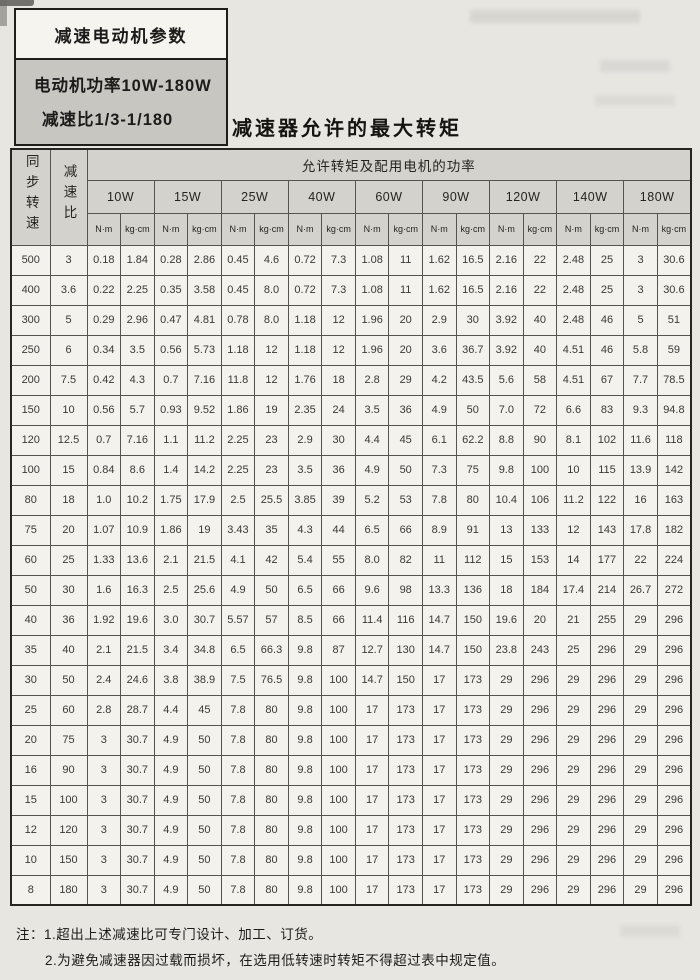  I want to click on value-cell: 2.5, so click(171, 590).